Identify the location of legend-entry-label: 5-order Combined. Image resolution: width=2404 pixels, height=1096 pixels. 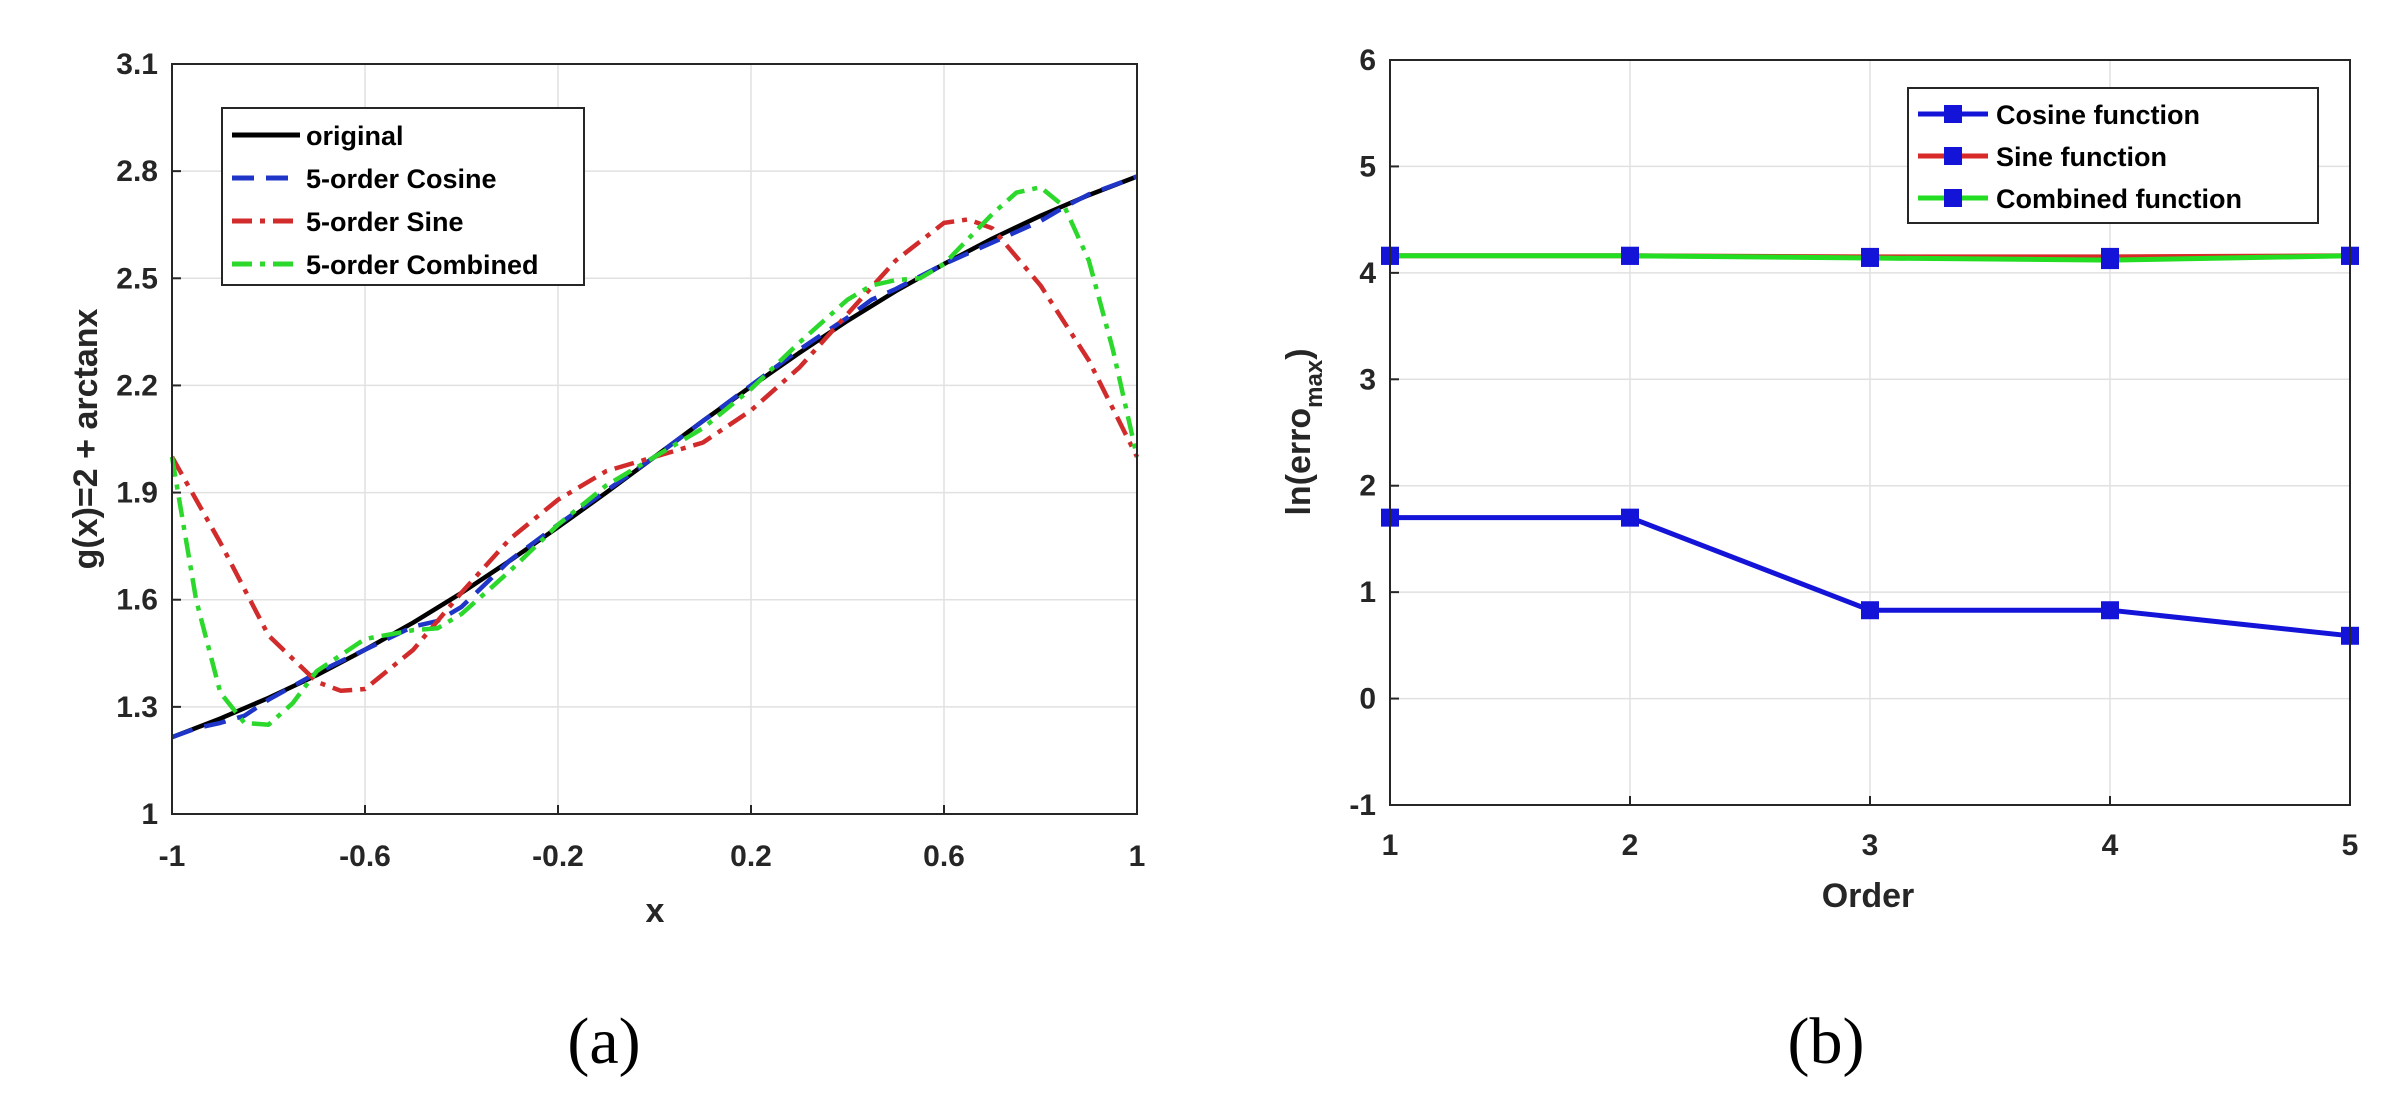
(422, 265).